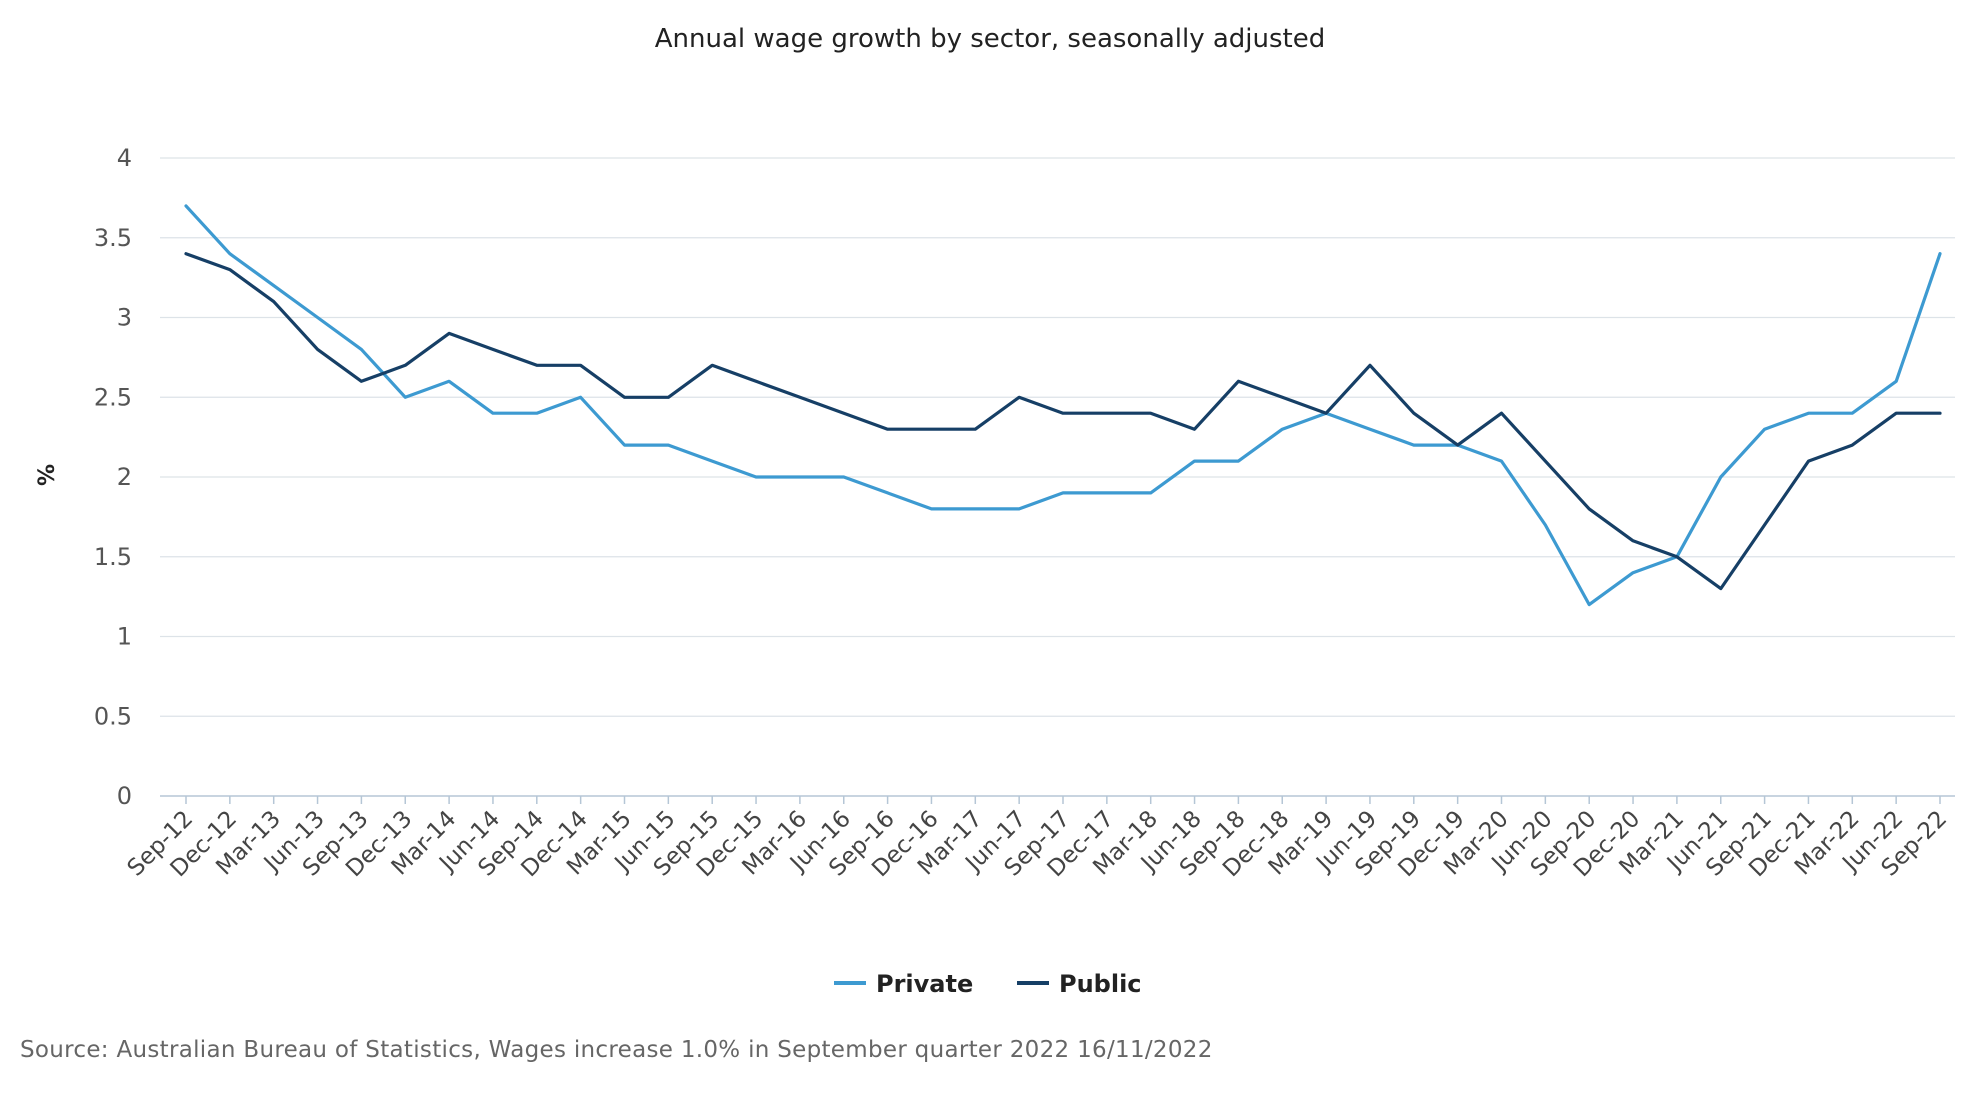 This screenshot has height=1100, width=1980. Describe the element at coordinates (124, 158) in the screenshot. I see `y-tick-label: 4` at that location.